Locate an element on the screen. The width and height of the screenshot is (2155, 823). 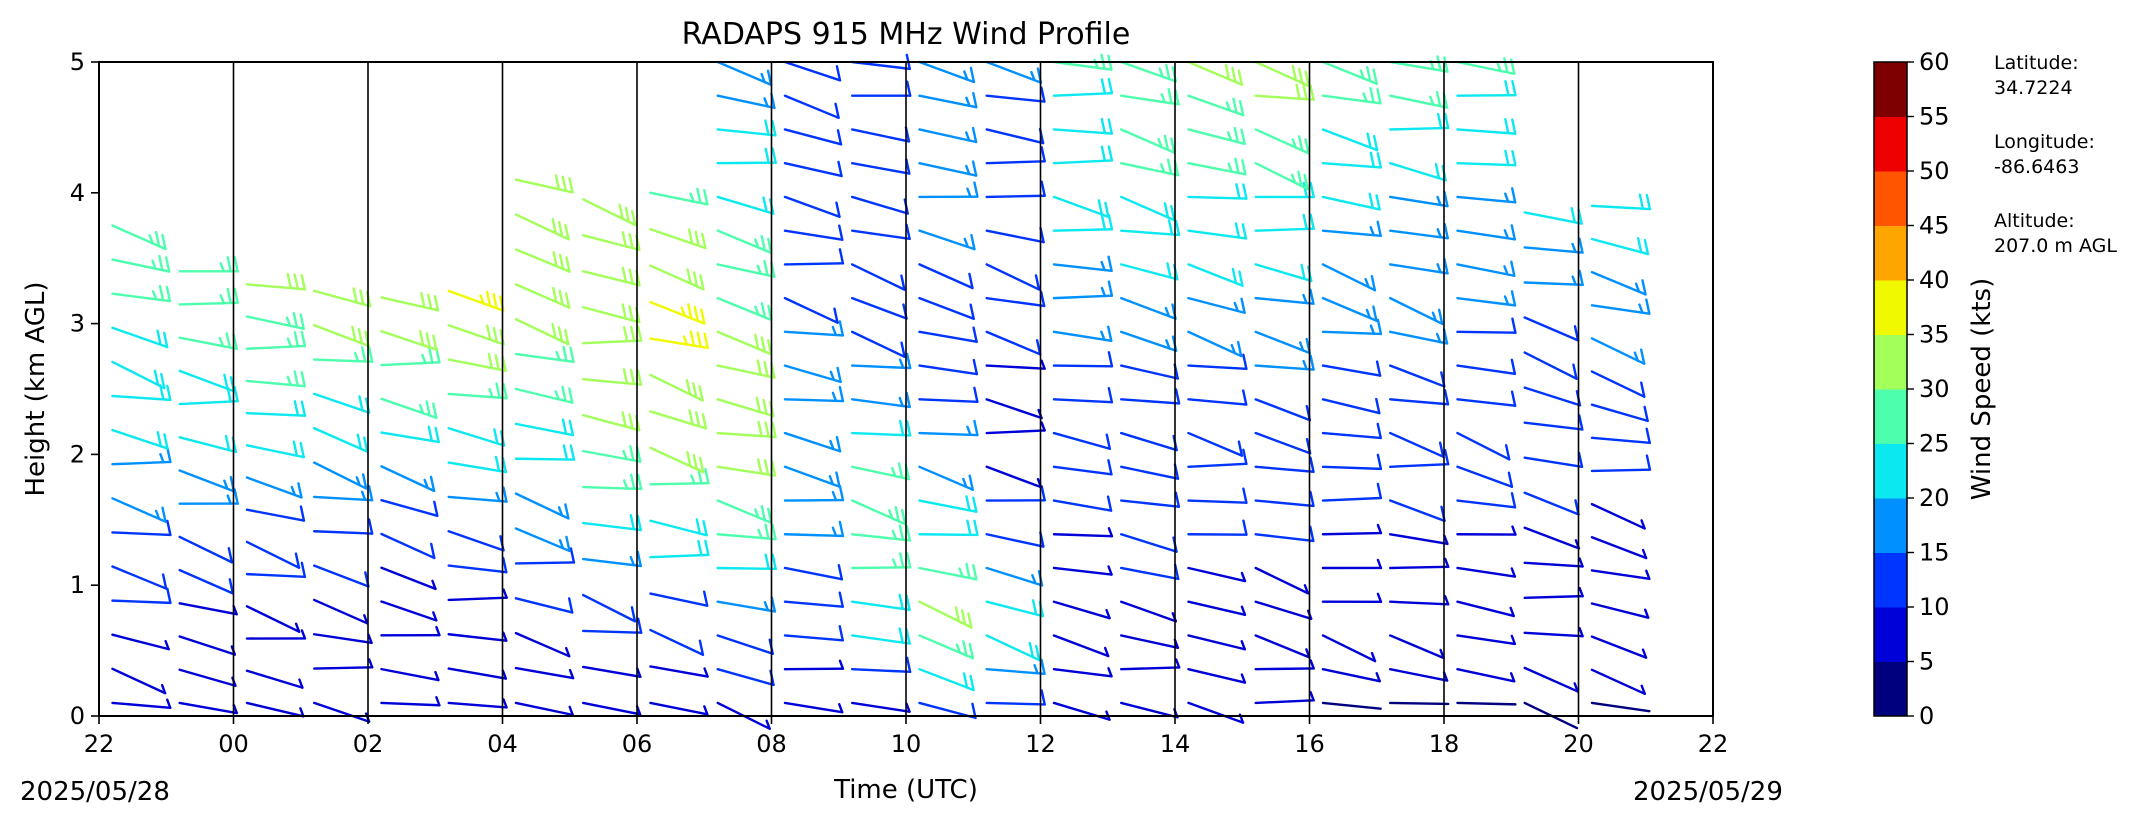
y-tick-label: 2 is located at coordinates (77, 454).